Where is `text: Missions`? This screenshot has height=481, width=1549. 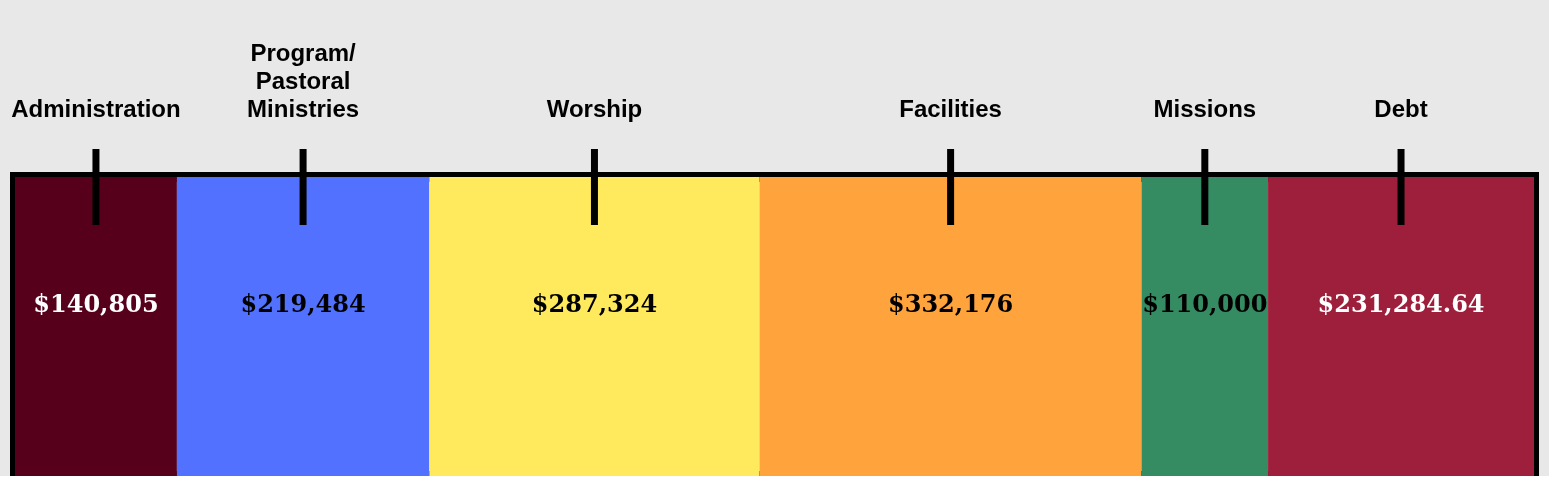 text: Missions is located at coordinates (1205, 108).